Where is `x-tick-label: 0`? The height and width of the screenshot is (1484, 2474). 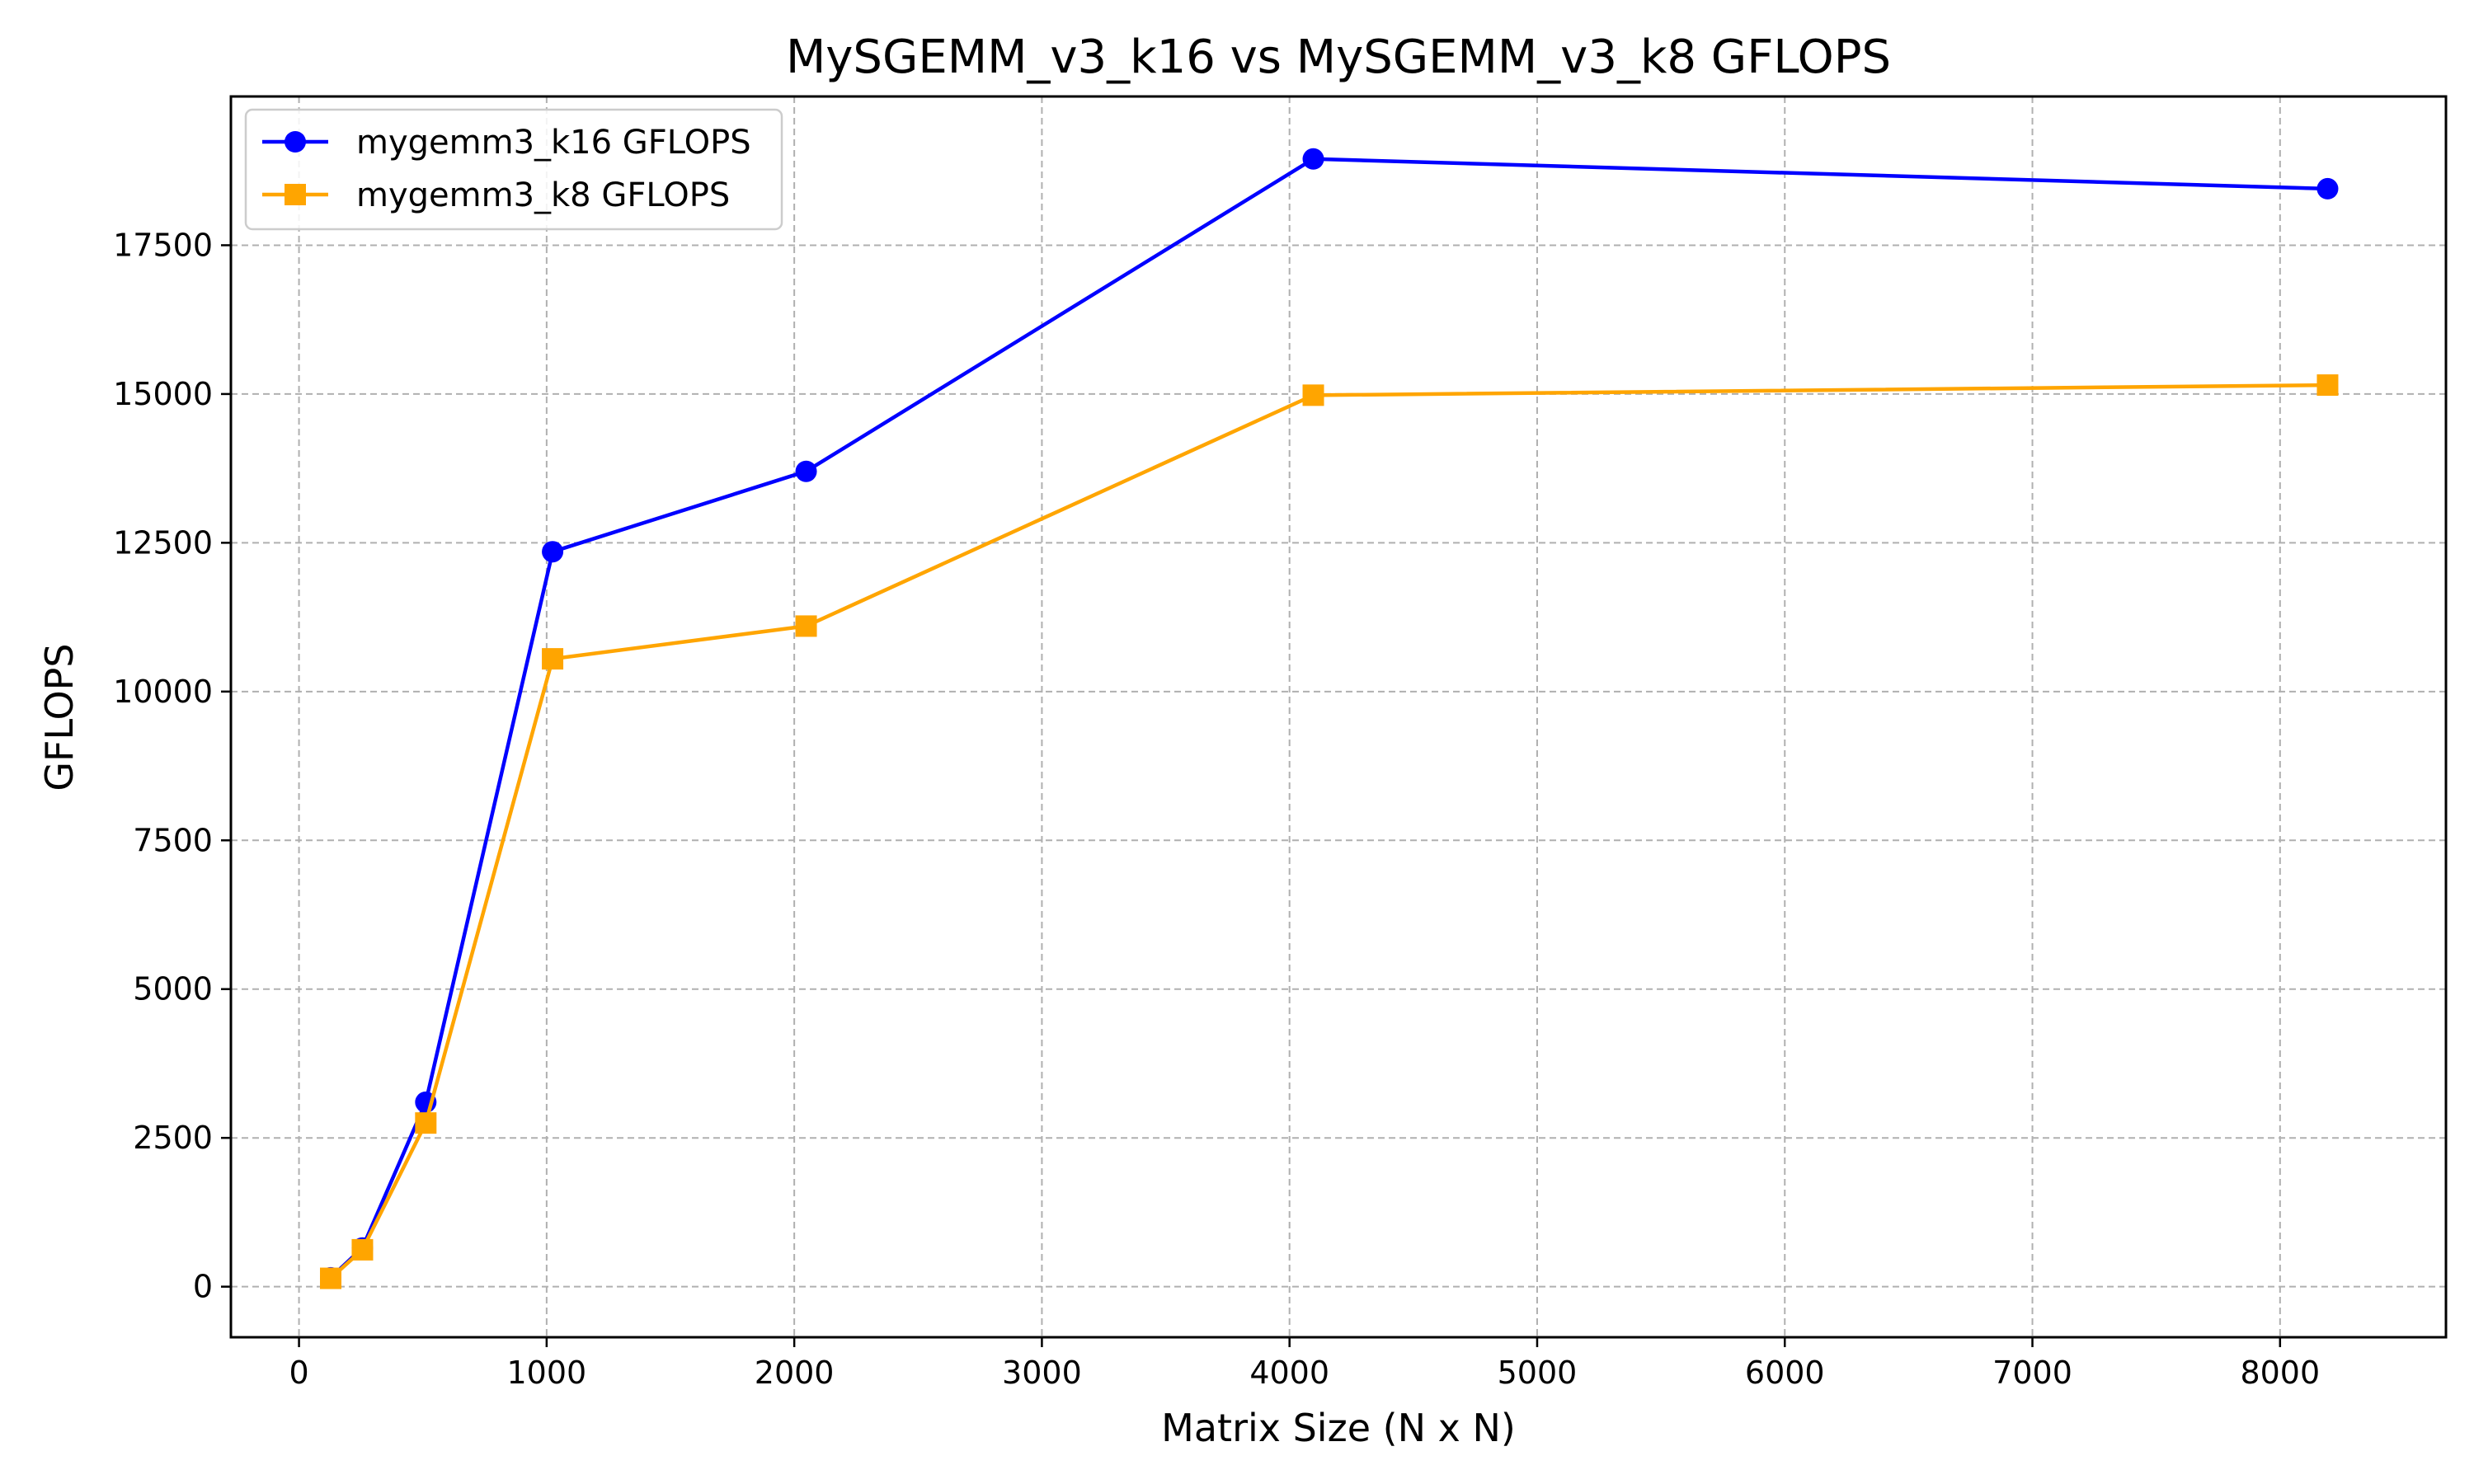
x-tick-label: 0 is located at coordinates (298, 1373).